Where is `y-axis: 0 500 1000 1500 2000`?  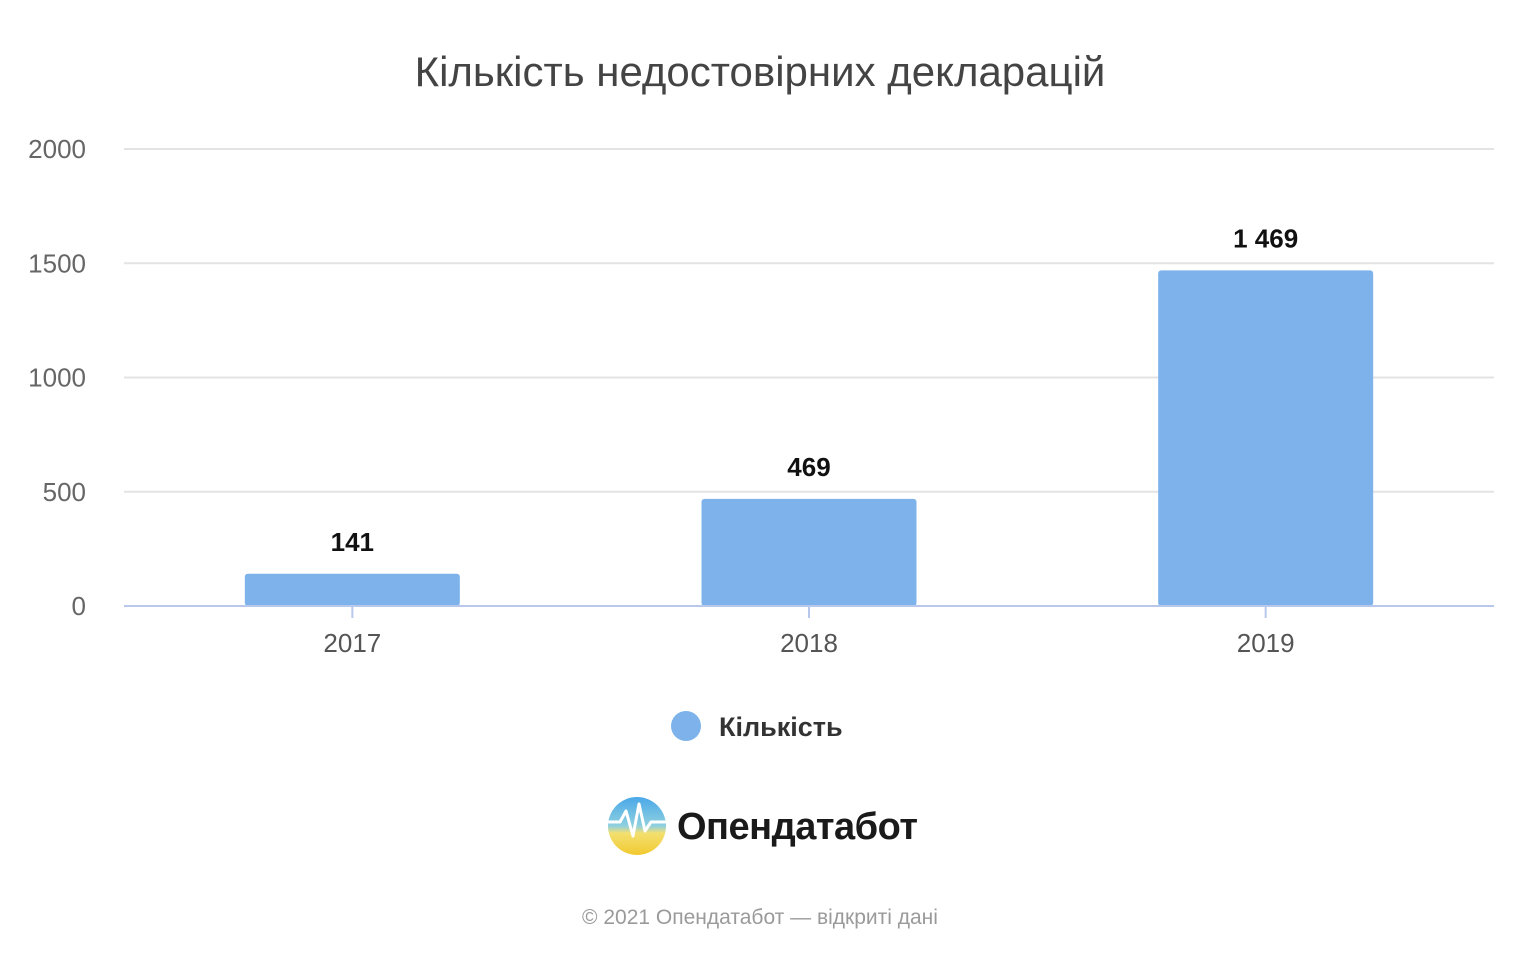 y-axis: 0 500 1000 1500 2000 is located at coordinates (57, 377).